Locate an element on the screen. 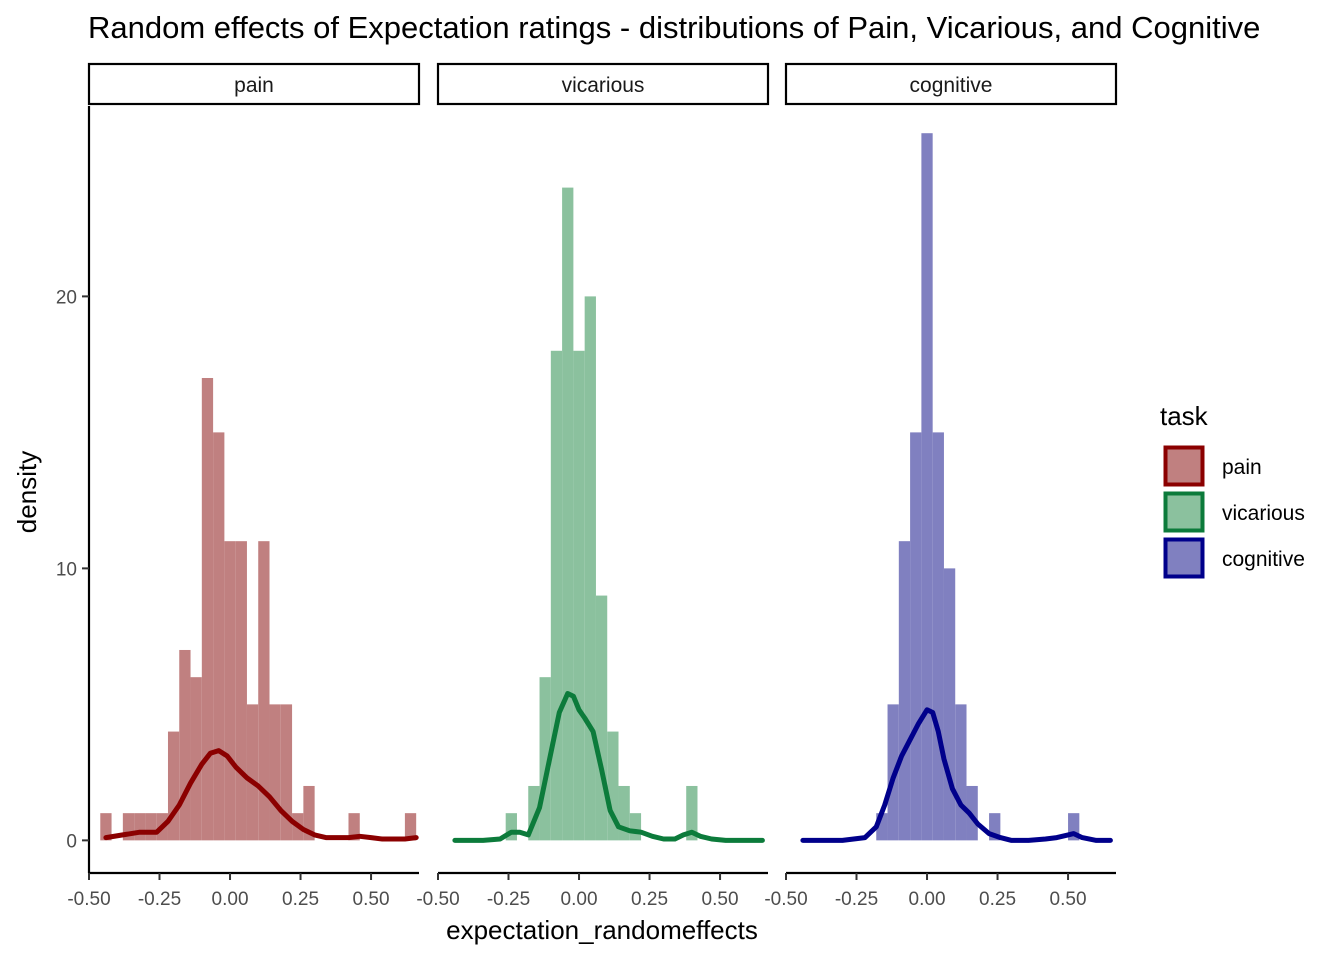 This screenshot has height=960, width=1344. strip-label-vicarious: vicarious is located at coordinates (603, 85).